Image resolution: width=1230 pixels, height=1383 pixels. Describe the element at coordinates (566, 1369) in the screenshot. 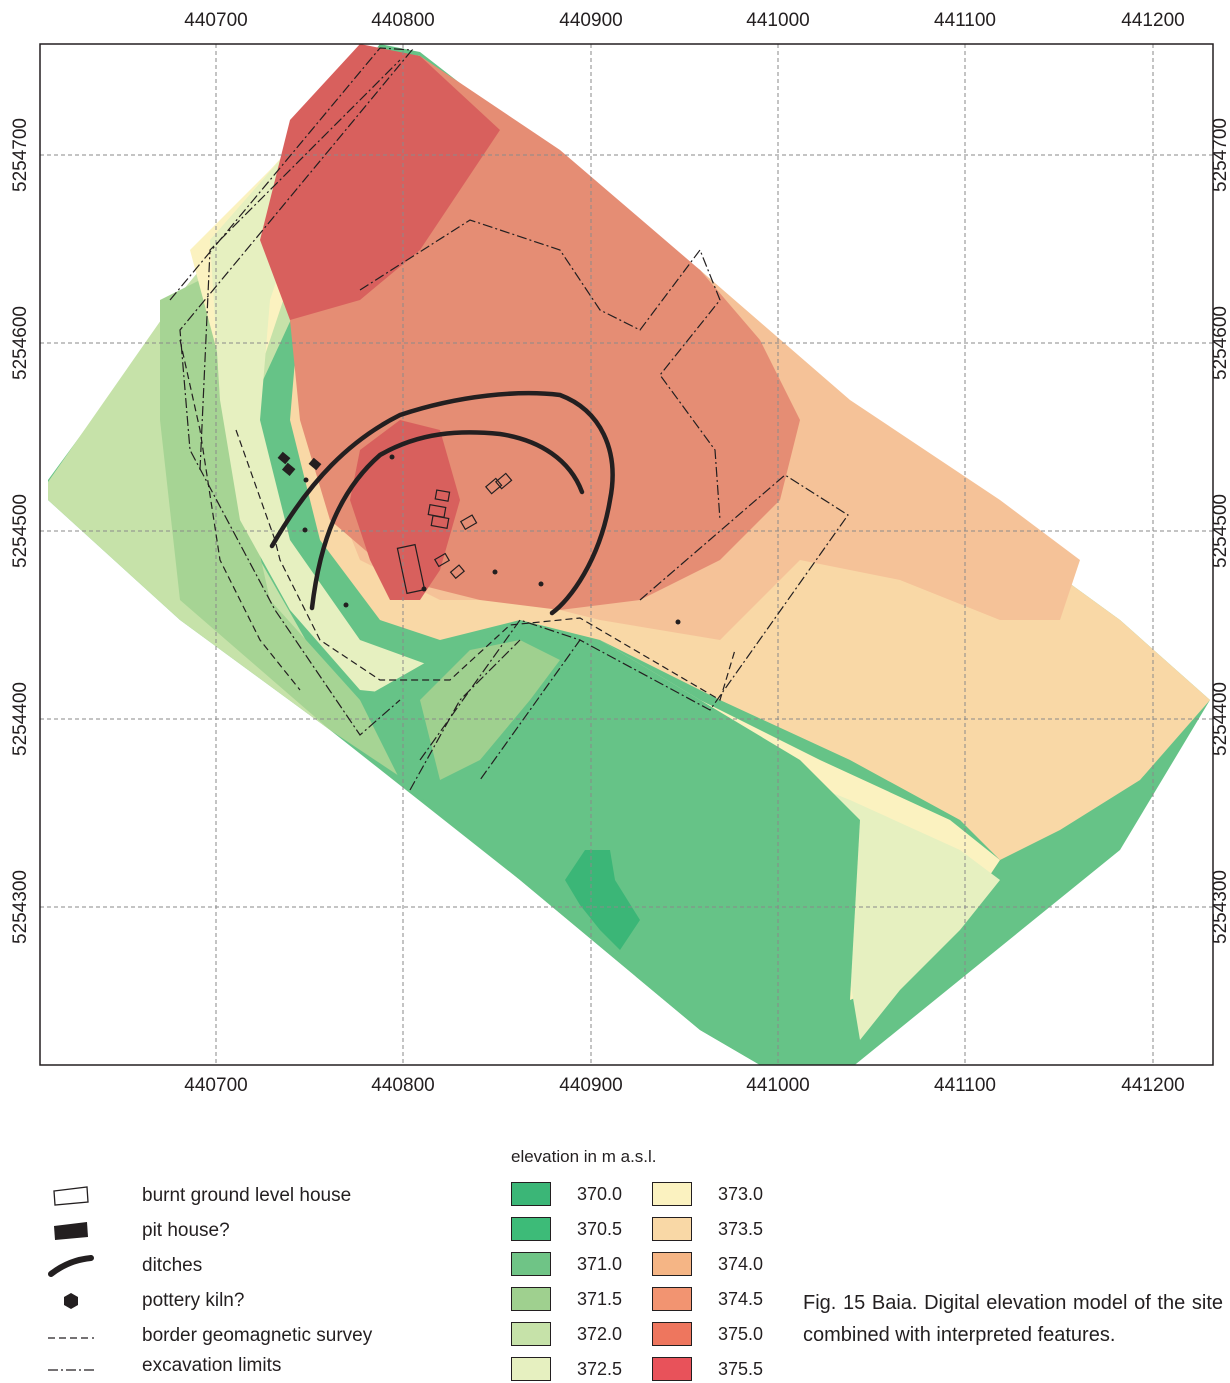

I see `elevation-class: 372.5` at that location.